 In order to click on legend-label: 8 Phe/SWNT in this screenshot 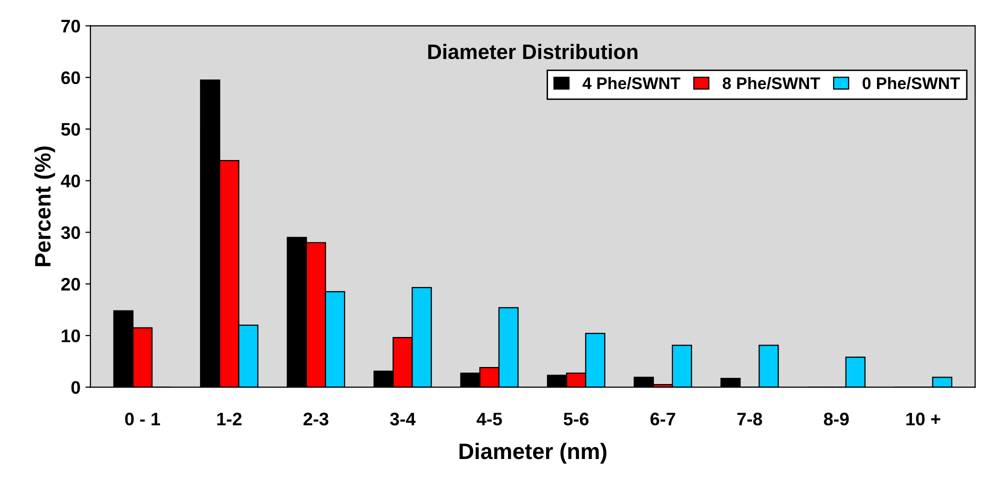, I will do `click(771, 83)`.